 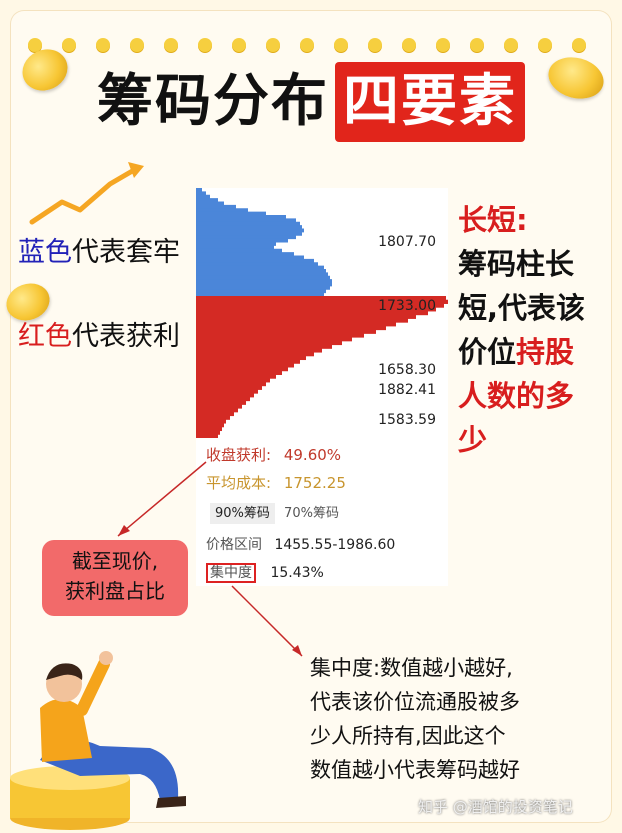 I want to click on person-hand, so click(x=106, y=658).